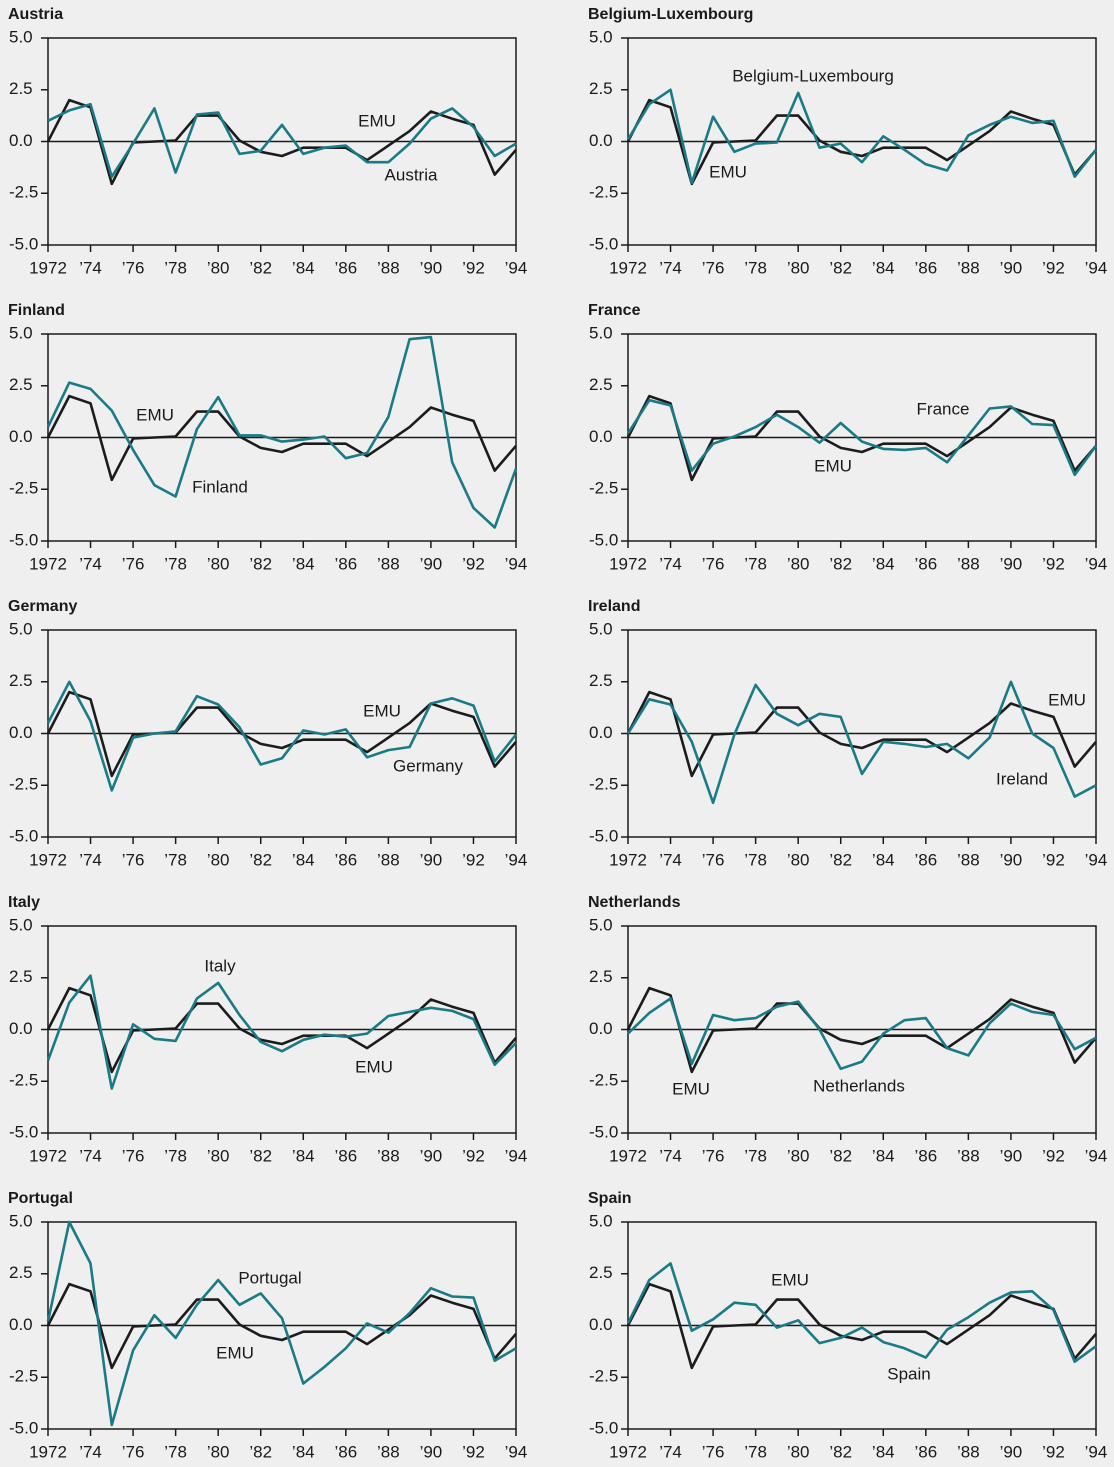  Describe the element at coordinates (614, 606) in the screenshot. I see `panel-title: Ireland` at that location.